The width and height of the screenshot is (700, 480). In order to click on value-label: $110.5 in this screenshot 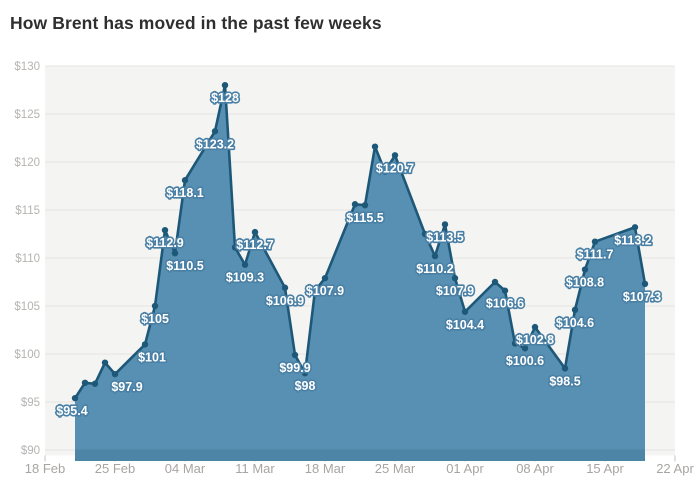, I will do `click(185, 266)`.